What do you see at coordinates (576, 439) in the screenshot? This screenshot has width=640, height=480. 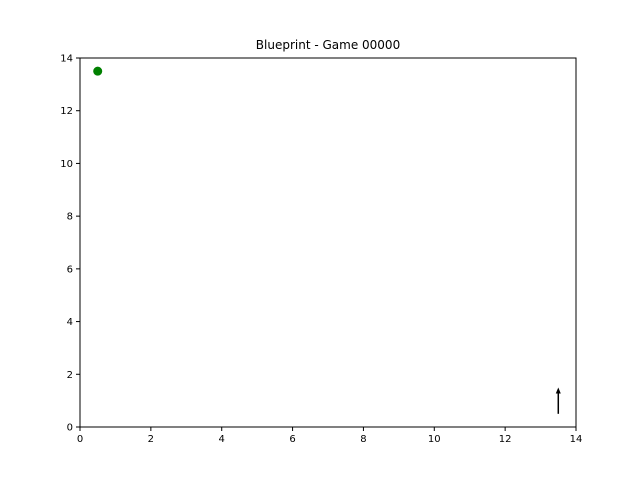 I see `x-tick-label: 14` at bounding box center [576, 439].